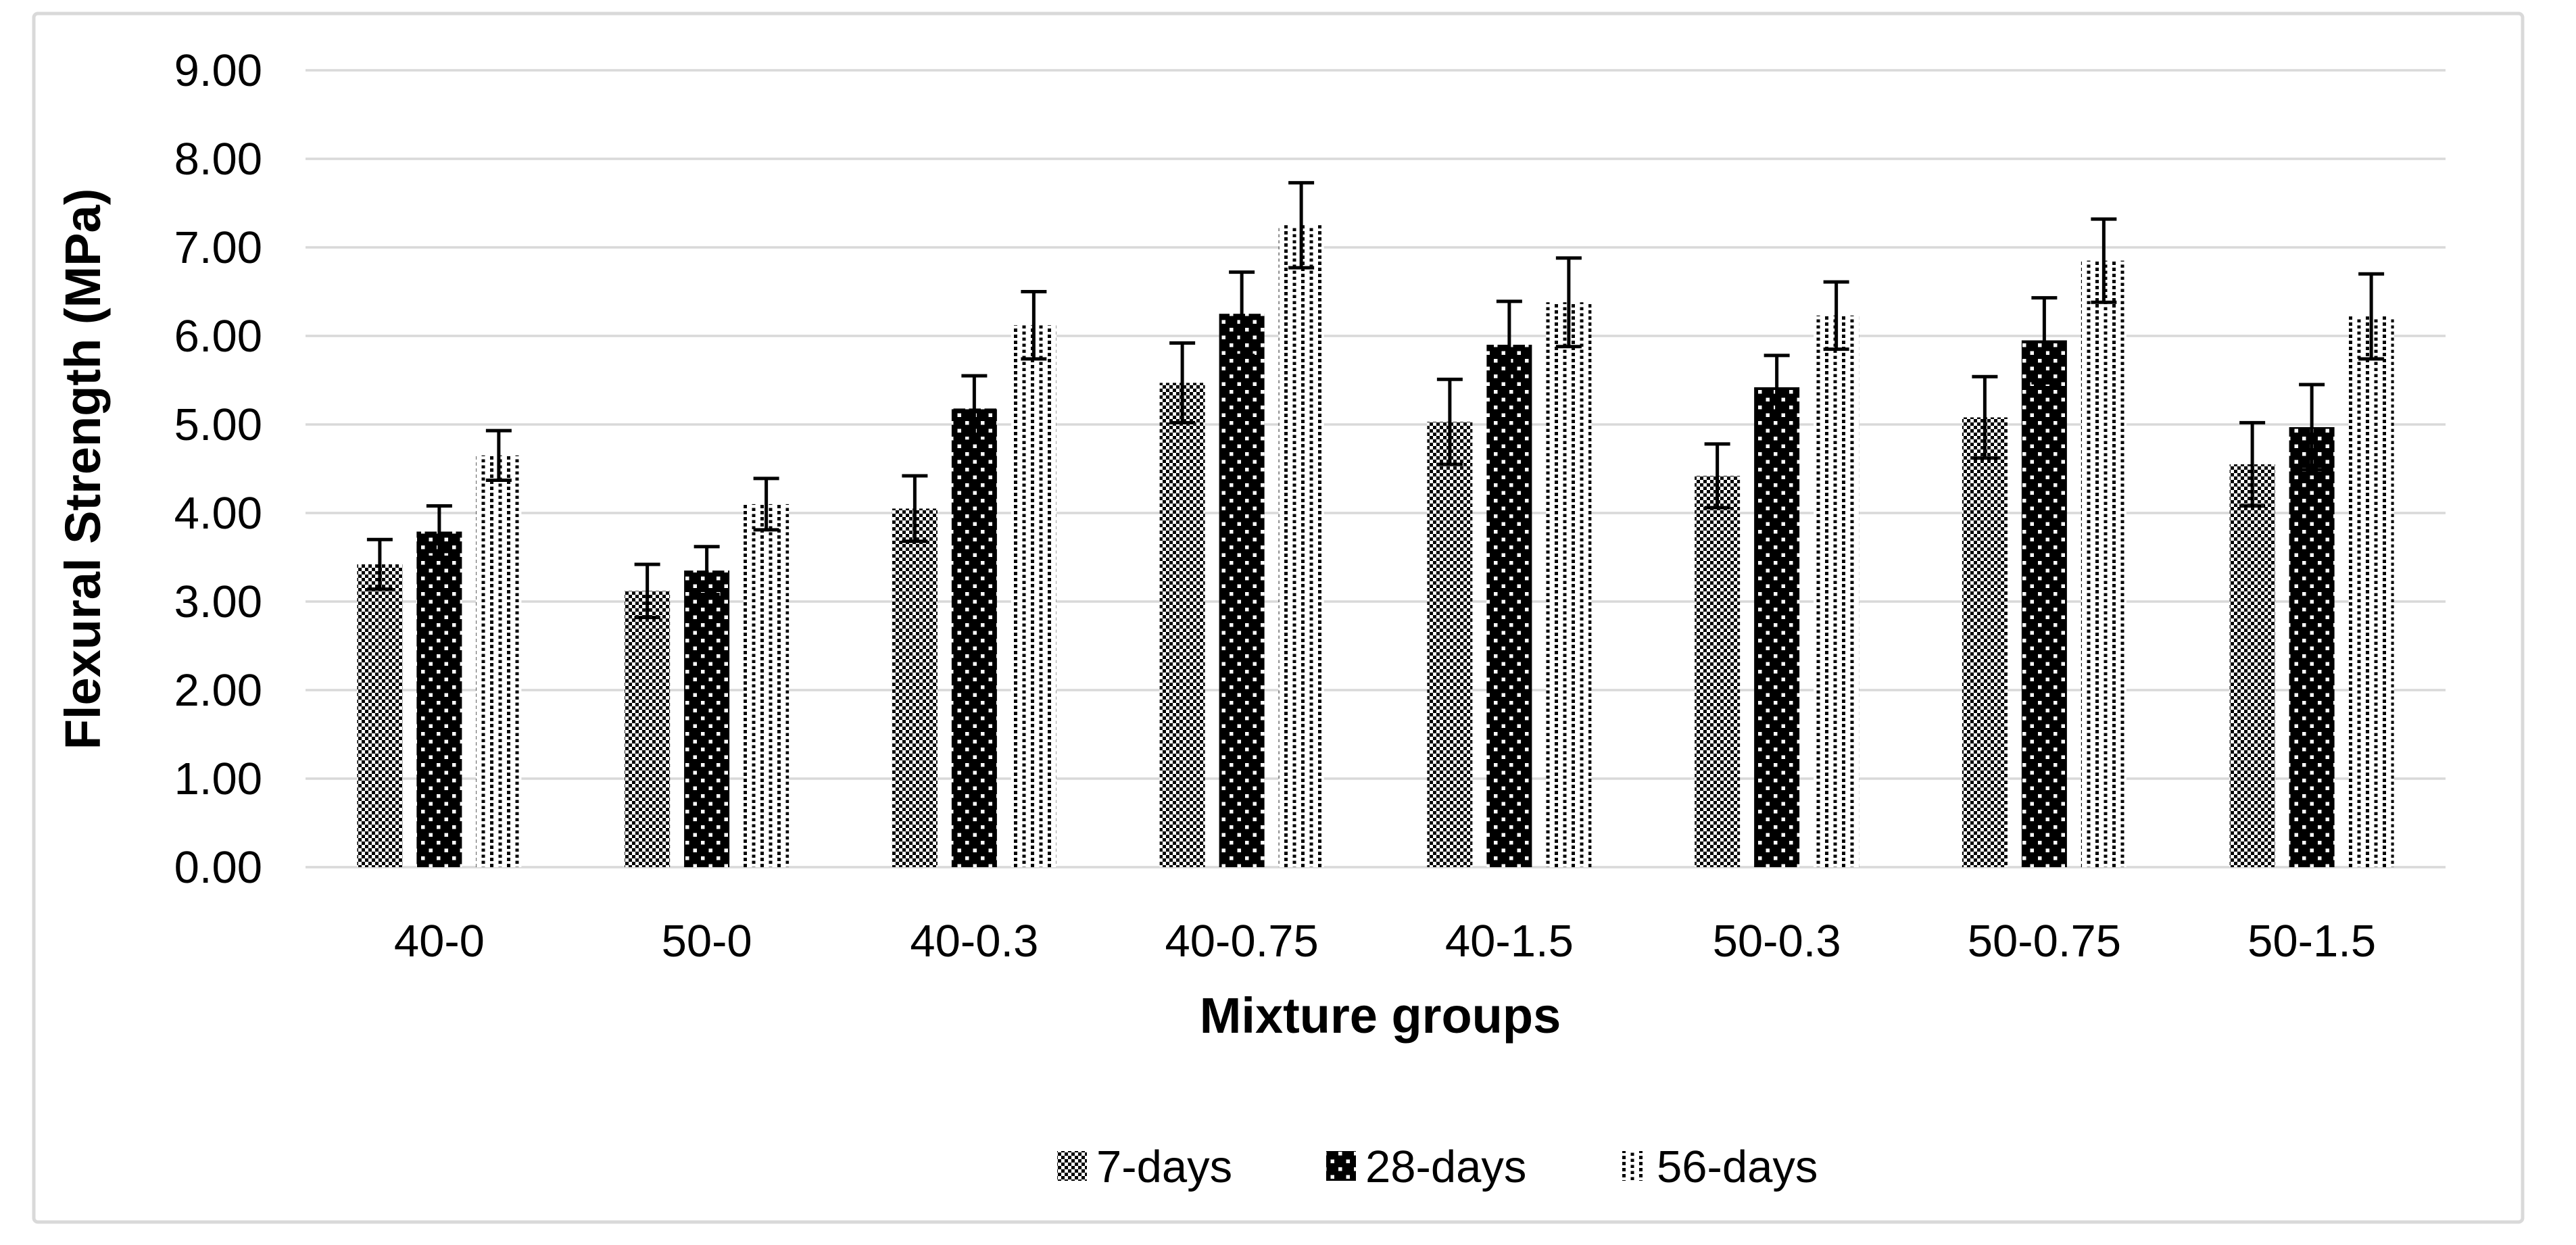  Describe the element at coordinates (1985, 642) in the screenshot. I see `bar-7-days-50-0.75` at that location.